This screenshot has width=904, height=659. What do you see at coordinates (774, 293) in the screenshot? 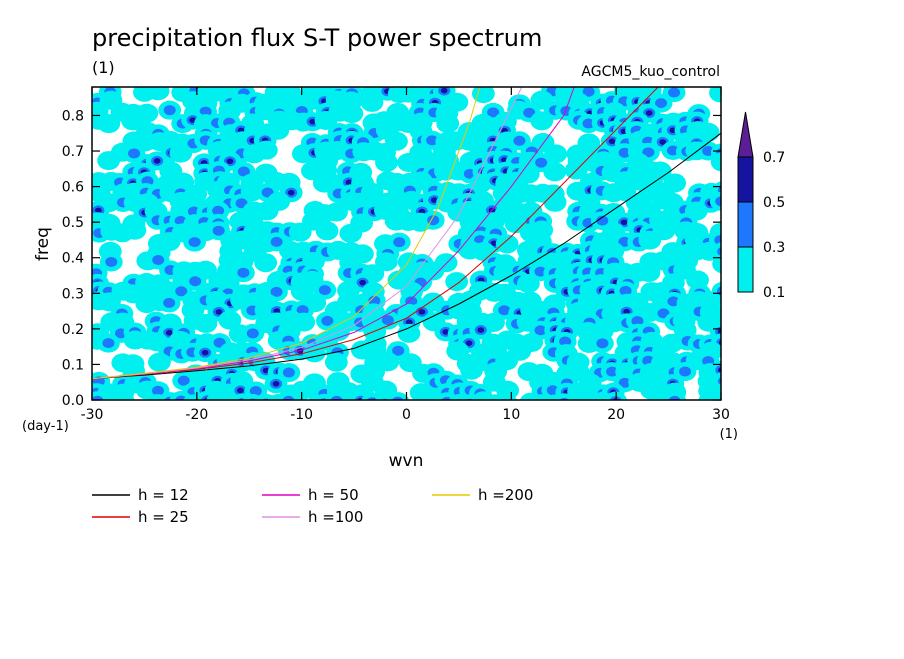
I see `colorbar-label: 0.1` at bounding box center [774, 293].